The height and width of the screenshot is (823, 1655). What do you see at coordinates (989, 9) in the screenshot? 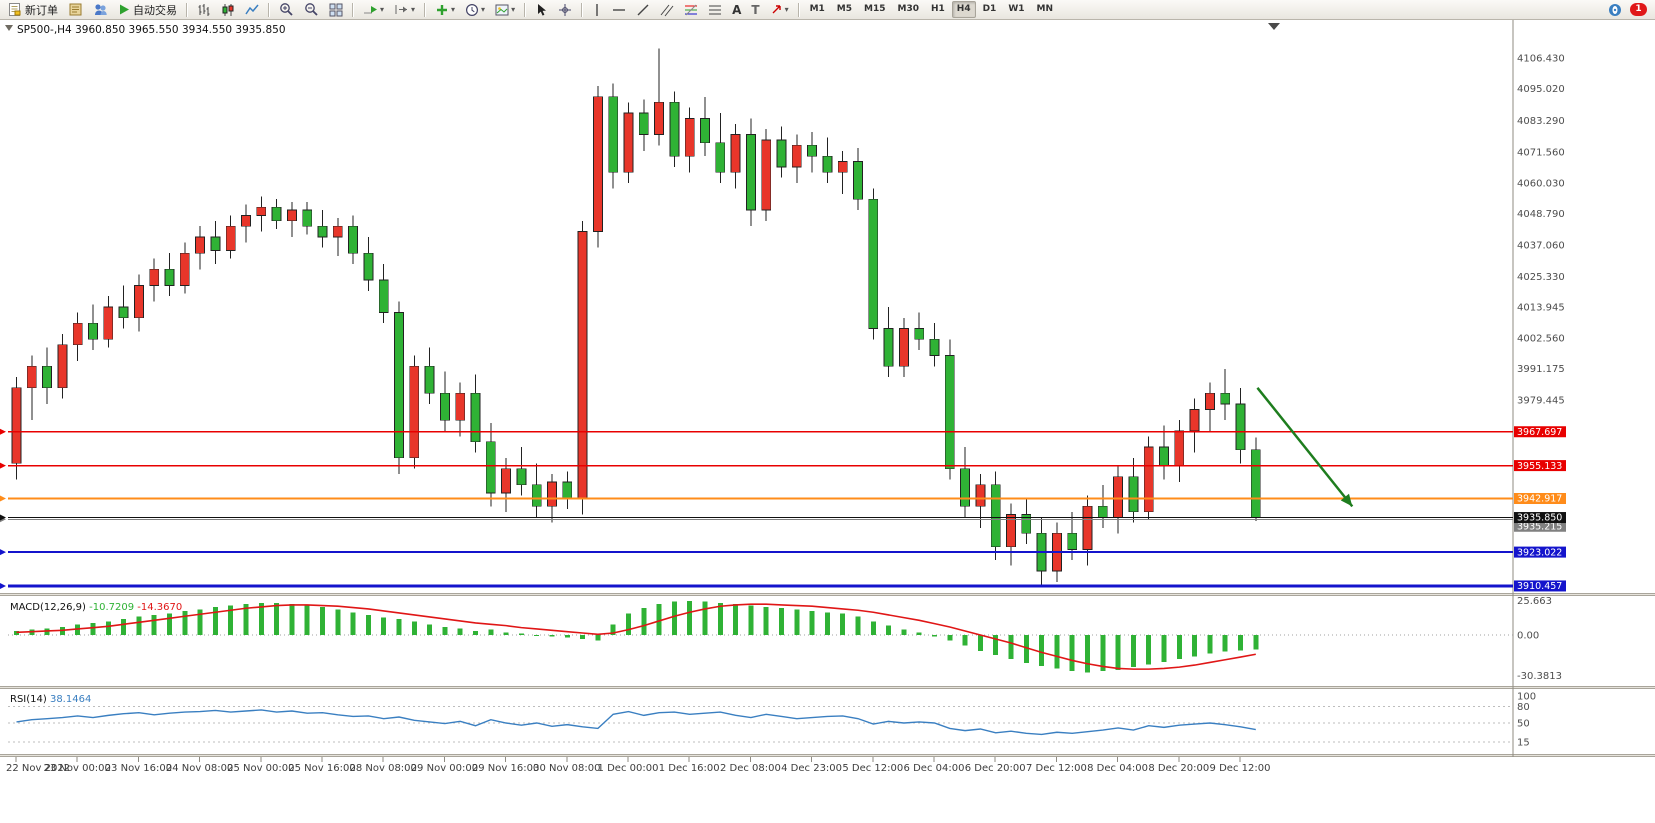
I see `timeframe-button-d1: D1` at bounding box center [989, 9].